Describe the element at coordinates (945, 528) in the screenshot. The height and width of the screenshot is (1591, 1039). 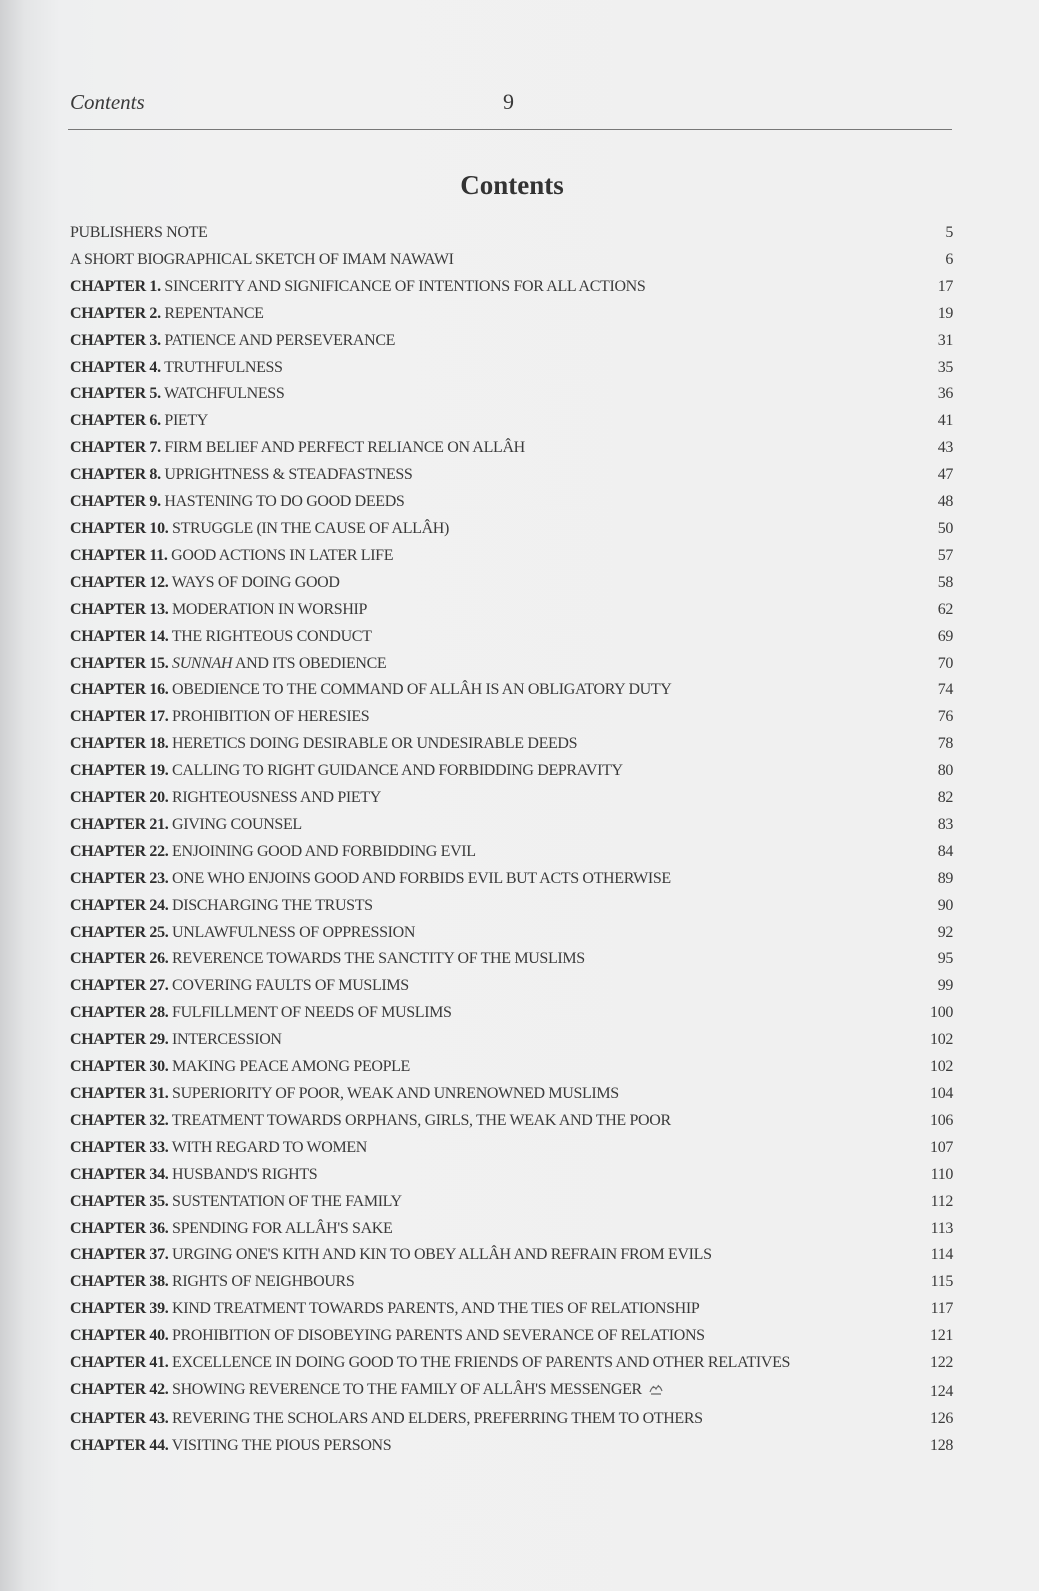
I see `page-ref: 50` at that location.